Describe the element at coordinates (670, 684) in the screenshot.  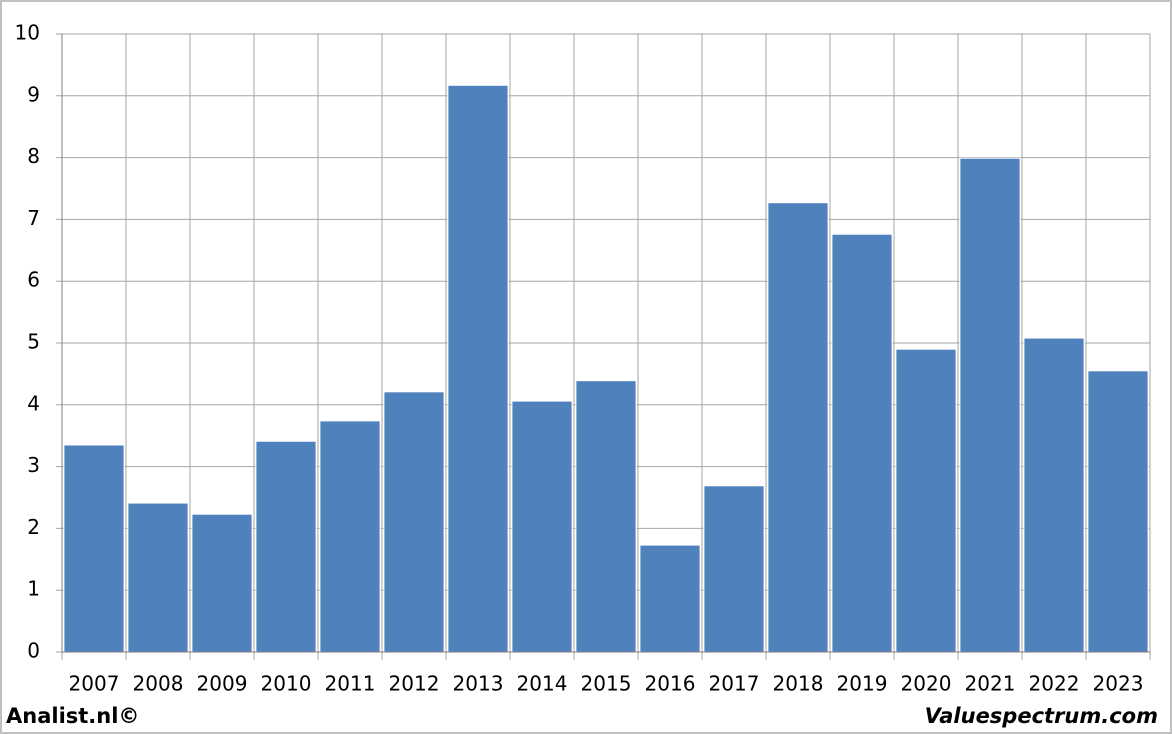
I see `x-tick-label: 2016` at that location.